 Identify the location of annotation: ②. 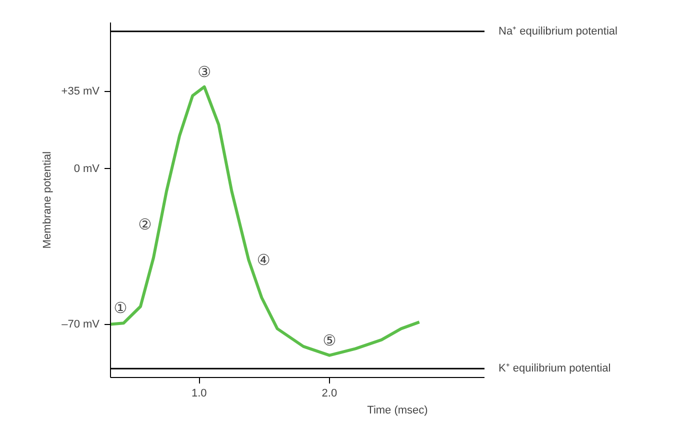
(145, 224).